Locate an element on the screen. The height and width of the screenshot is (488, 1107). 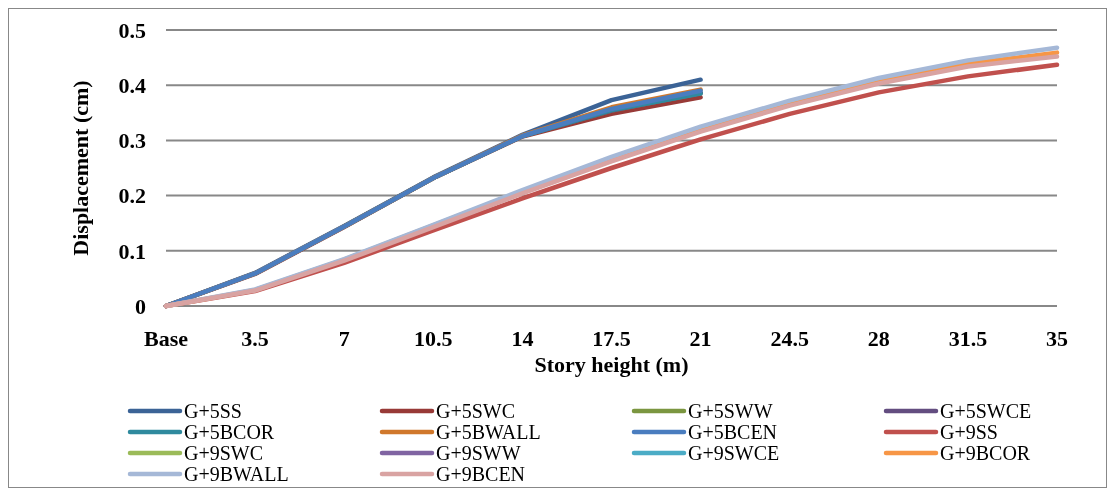
x-tick-label: 10.5 is located at coordinates (433, 338).